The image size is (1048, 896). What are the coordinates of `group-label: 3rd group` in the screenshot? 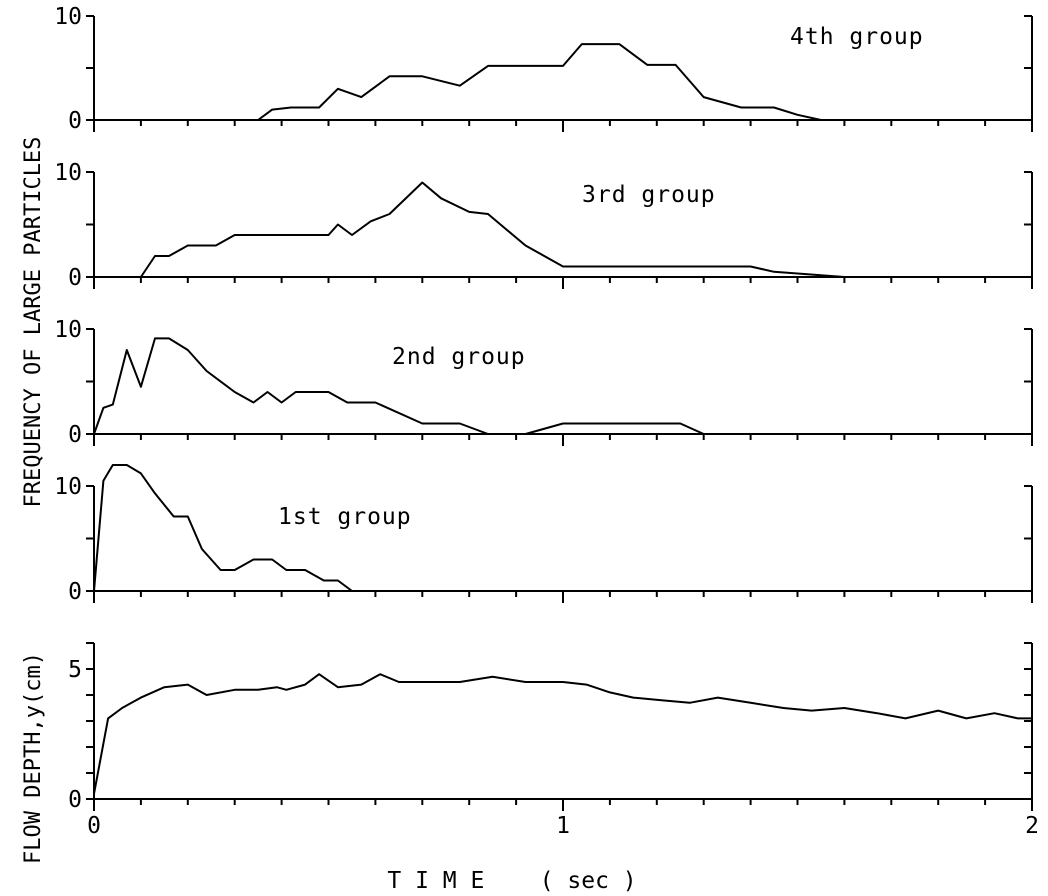 It's located at (649, 195).